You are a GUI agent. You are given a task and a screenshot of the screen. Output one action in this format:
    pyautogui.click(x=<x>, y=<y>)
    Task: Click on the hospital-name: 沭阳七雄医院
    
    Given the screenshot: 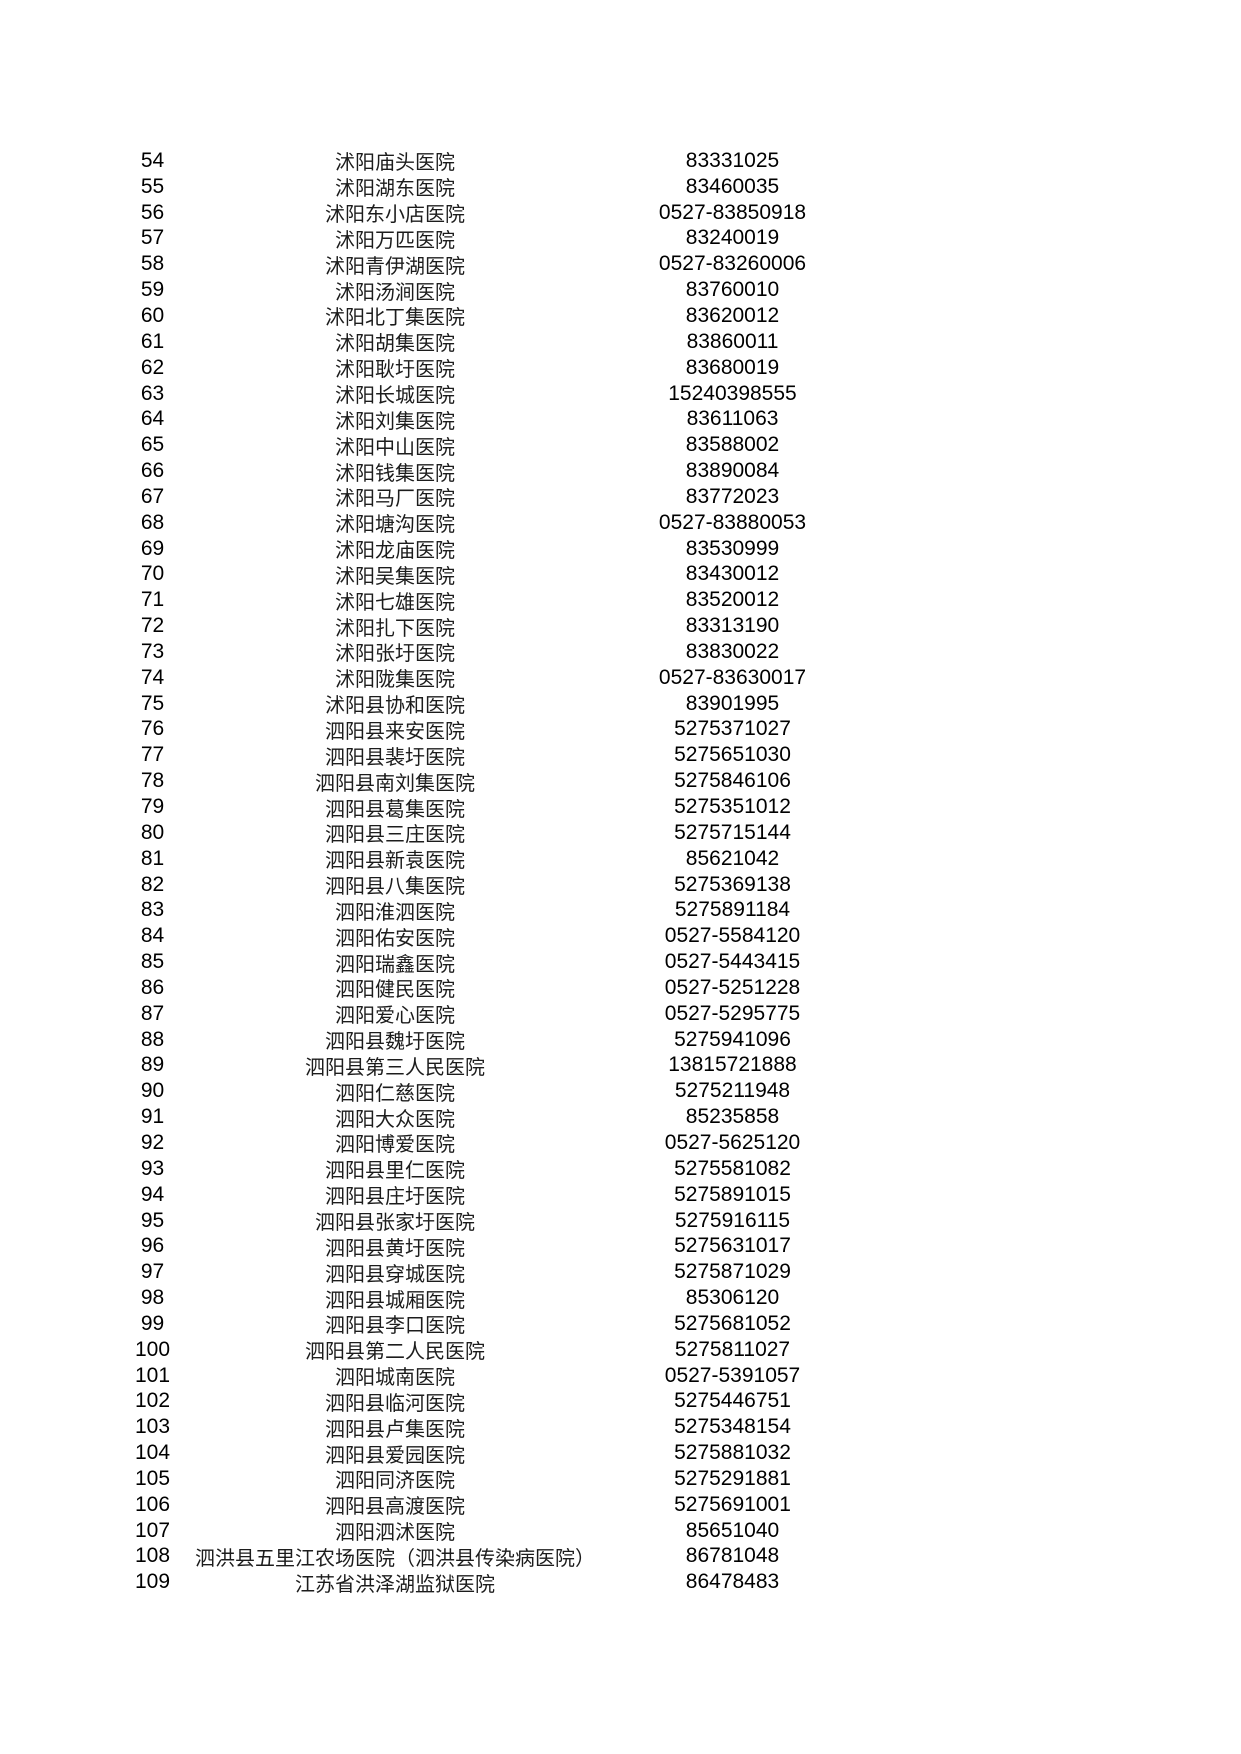 What is the action you would take?
    pyautogui.click(x=395, y=602)
    